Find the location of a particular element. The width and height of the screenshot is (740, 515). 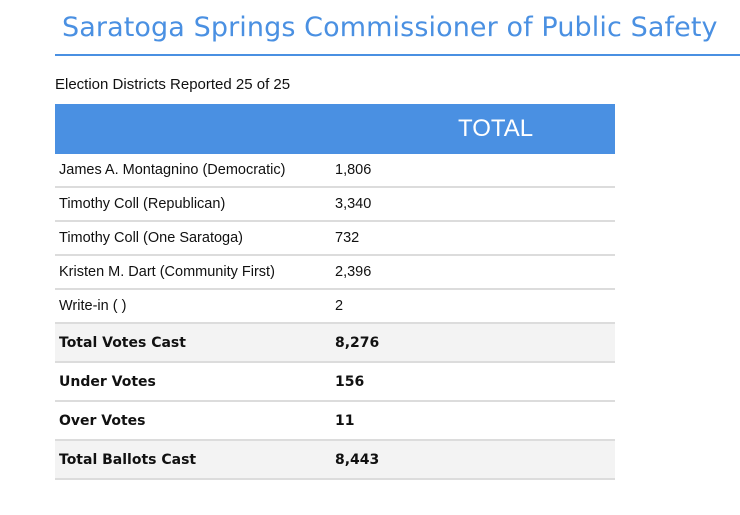

districts-reported-text: Election Districts Reported 25 of 25 is located at coordinates (173, 84).